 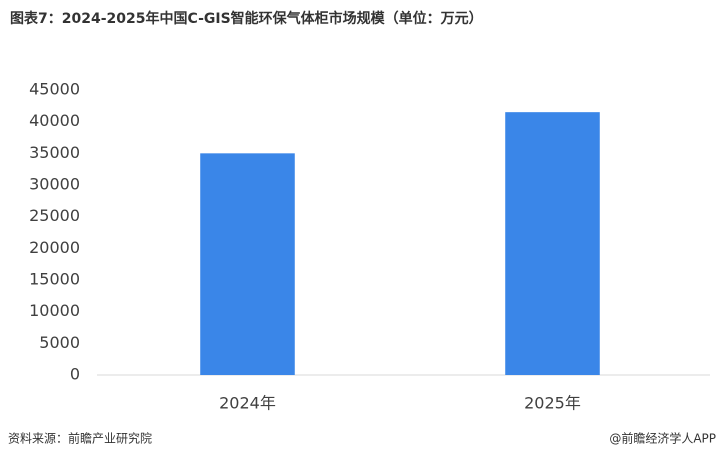 What do you see at coordinates (247, 403) in the screenshot?
I see `x-tick-label: 2024年` at bounding box center [247, 403].